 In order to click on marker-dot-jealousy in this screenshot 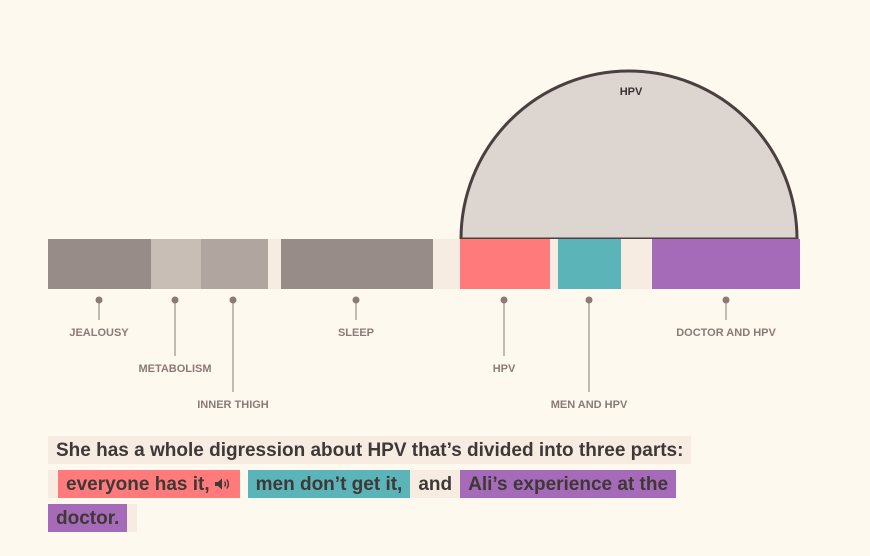, I will do `click(99, 300)`.